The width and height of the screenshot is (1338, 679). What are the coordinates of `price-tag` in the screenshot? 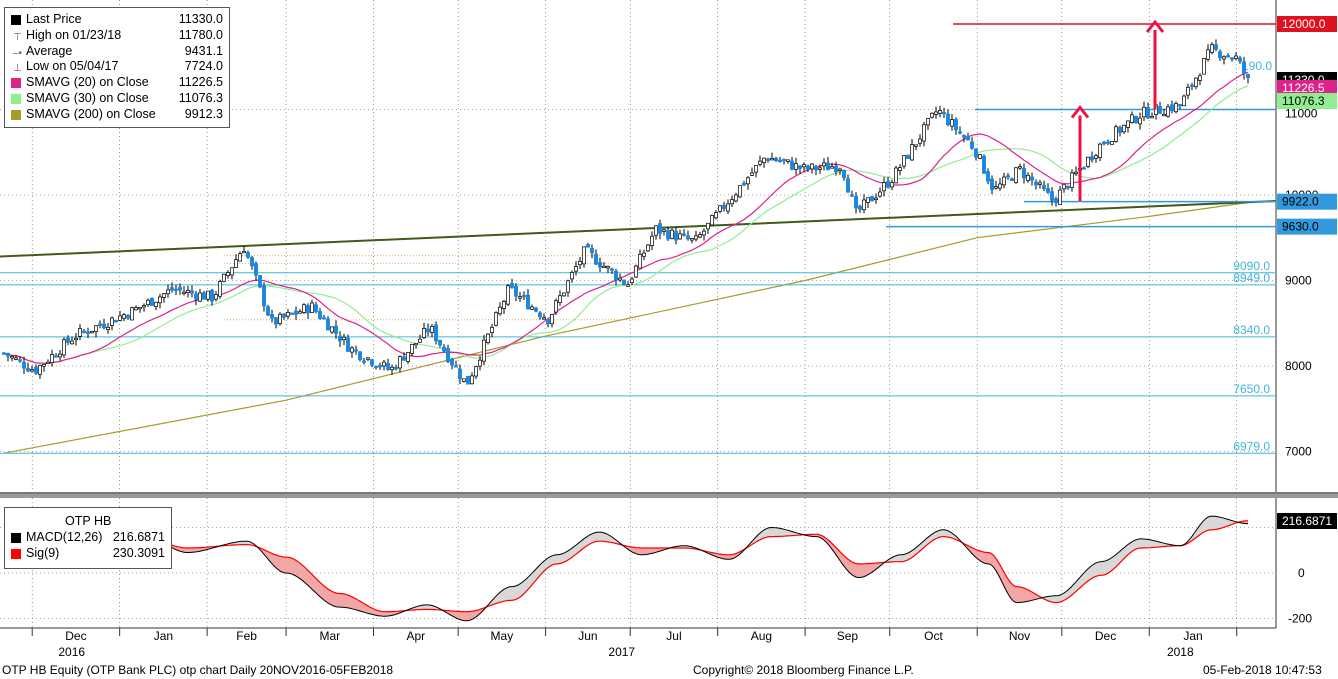 It's located at (1307, 226).